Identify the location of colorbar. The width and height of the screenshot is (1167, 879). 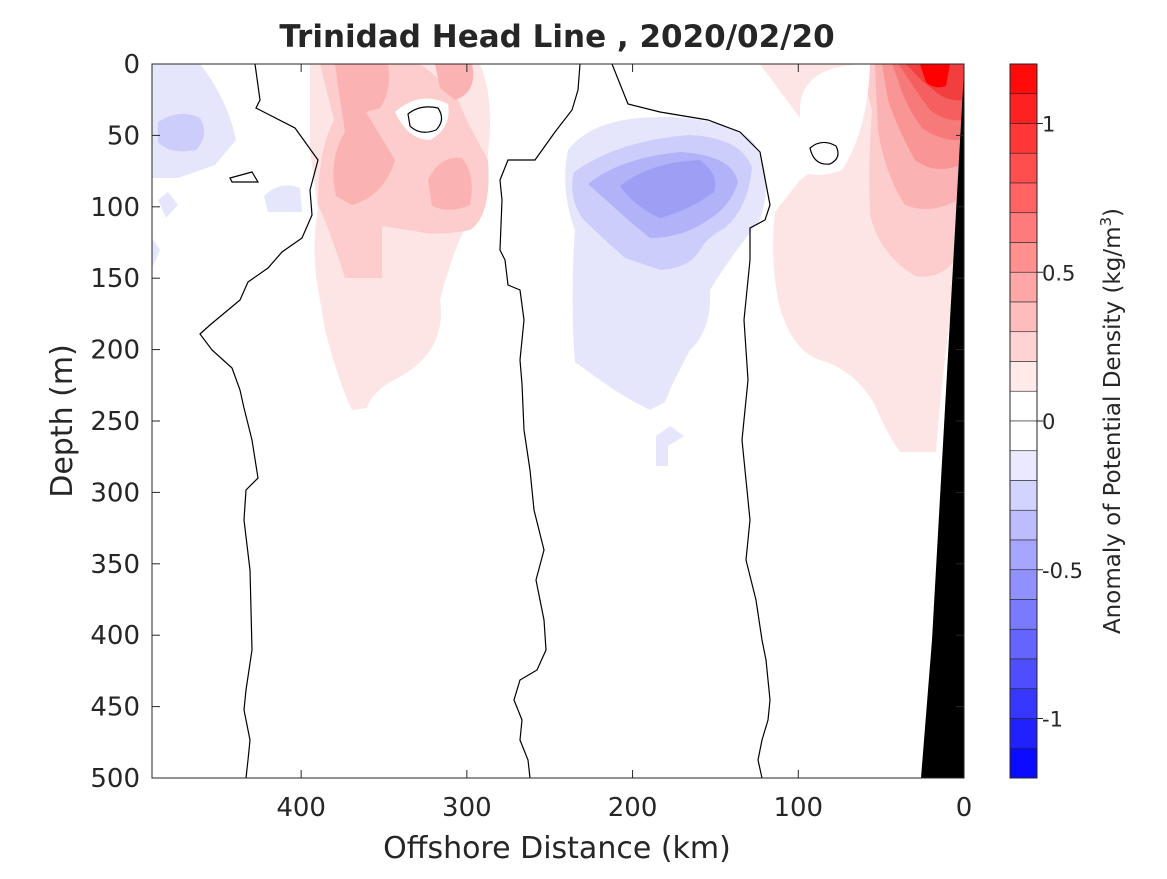
(1023, 421).